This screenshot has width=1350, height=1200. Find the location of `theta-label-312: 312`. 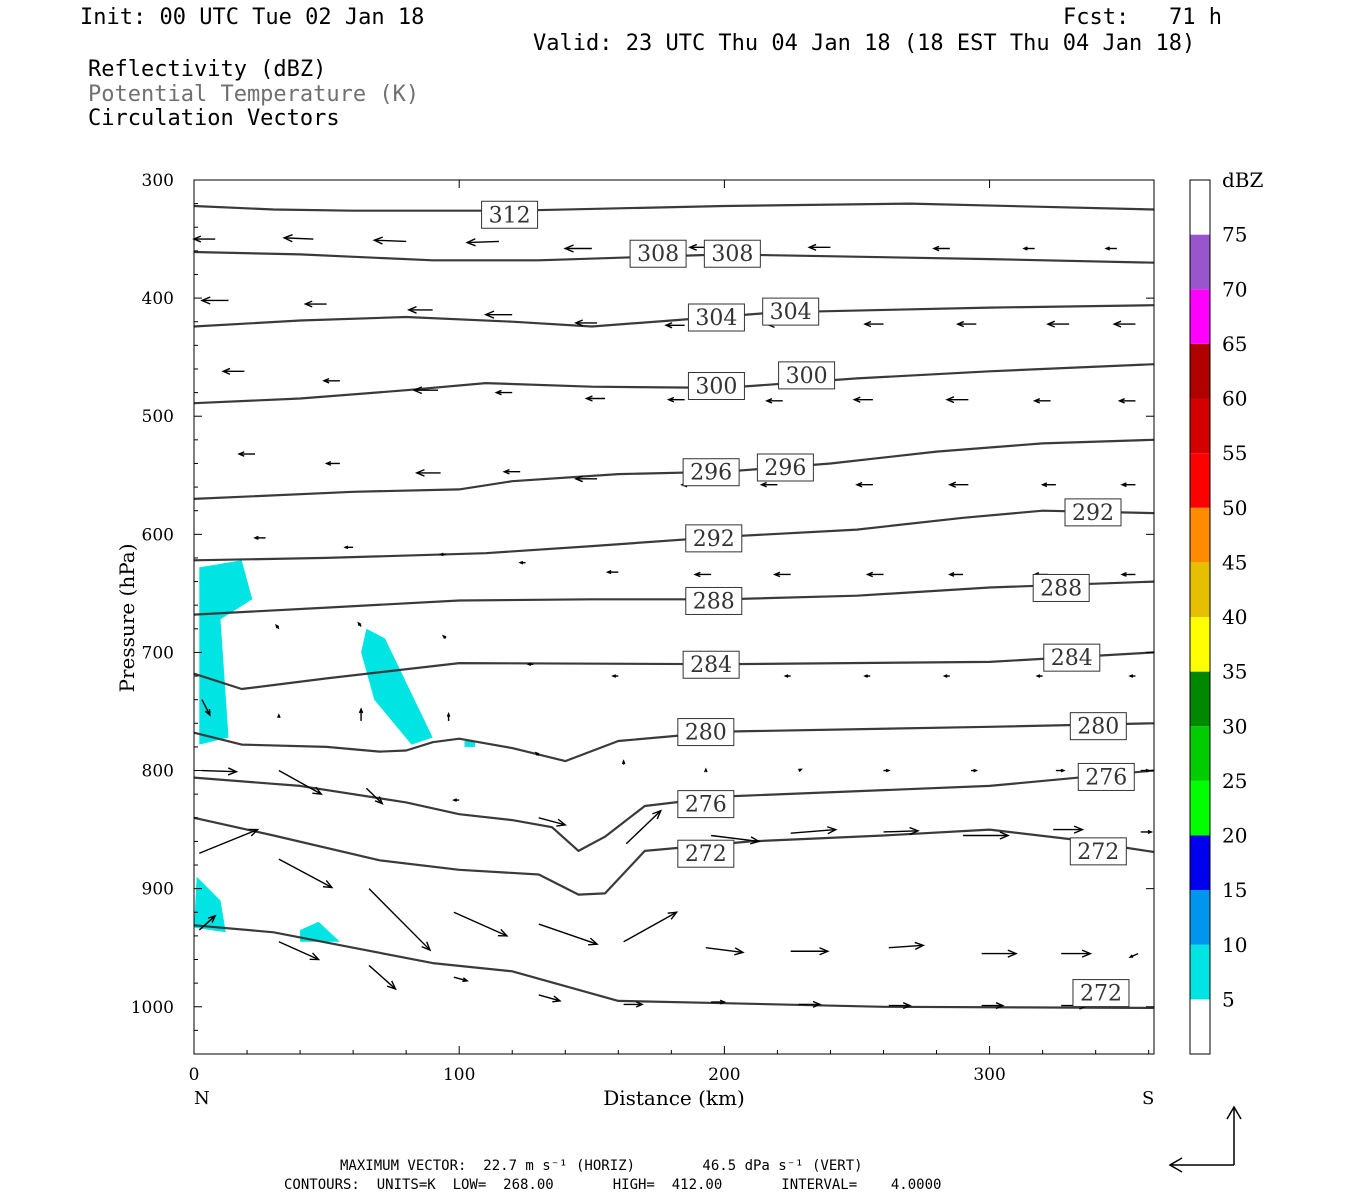

theta-label-312: 312 is located at coordinates (510, 215).